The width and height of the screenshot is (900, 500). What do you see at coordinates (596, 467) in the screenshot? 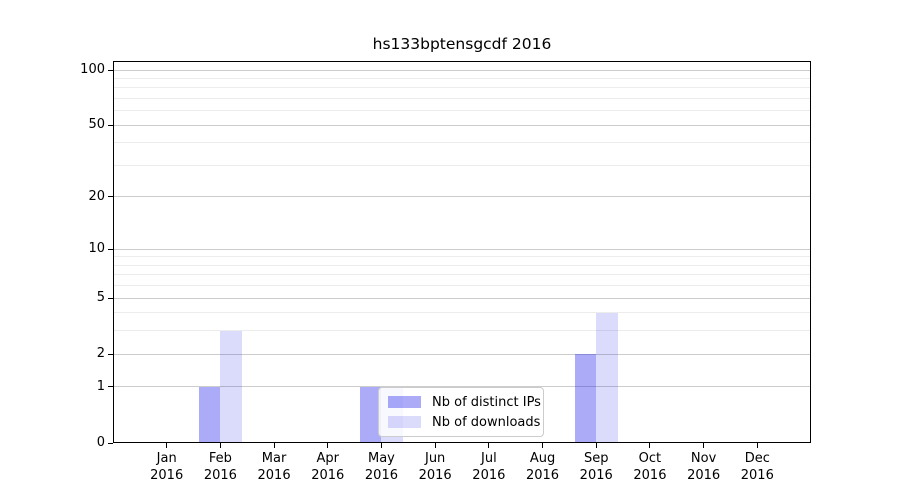
I see `x-tick-label: Sep 2016` at bounding box center [596, 467].